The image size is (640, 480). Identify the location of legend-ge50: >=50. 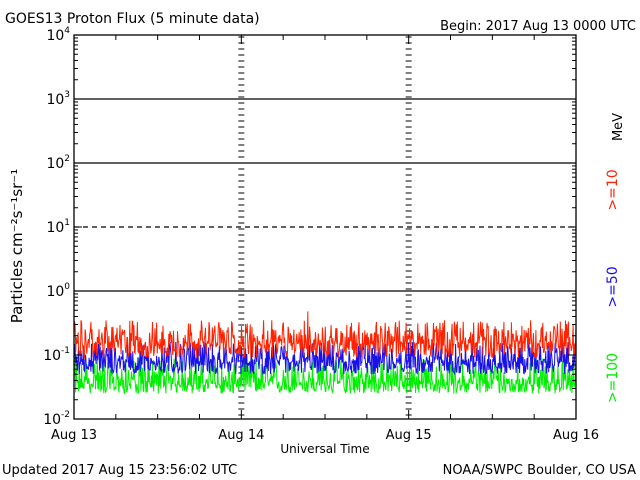
(613, 286).